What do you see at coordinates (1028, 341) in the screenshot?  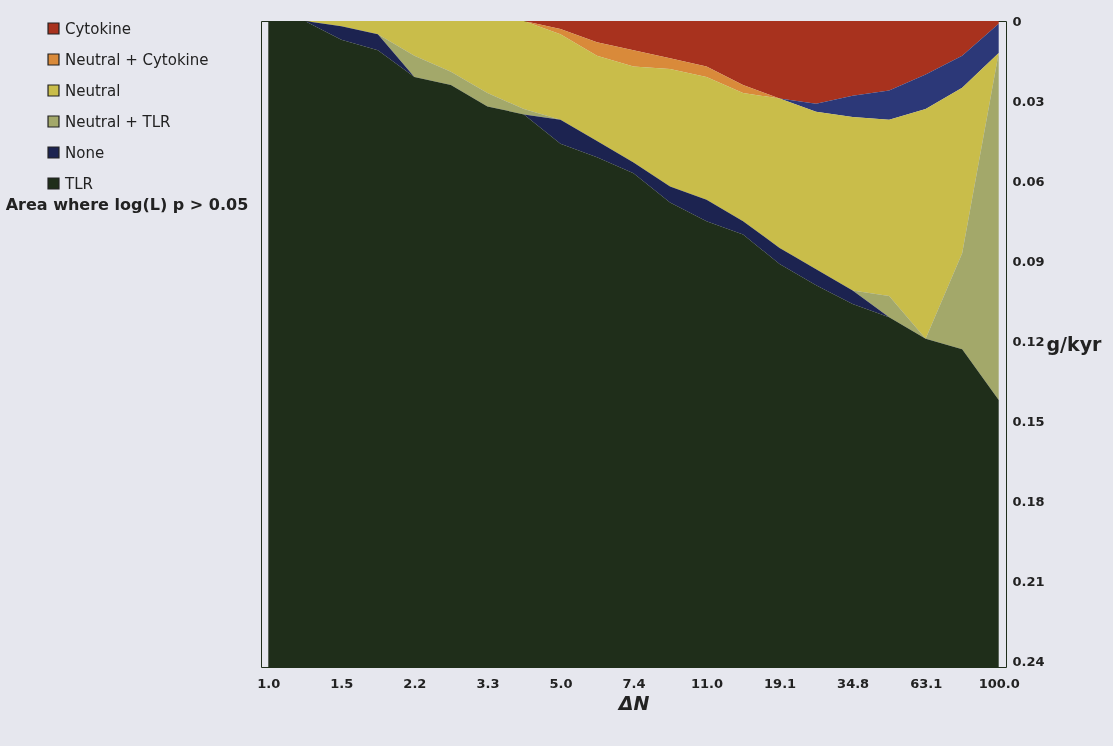 I see `y-tick-label: 0.12` at bounding box center [1028, 341].